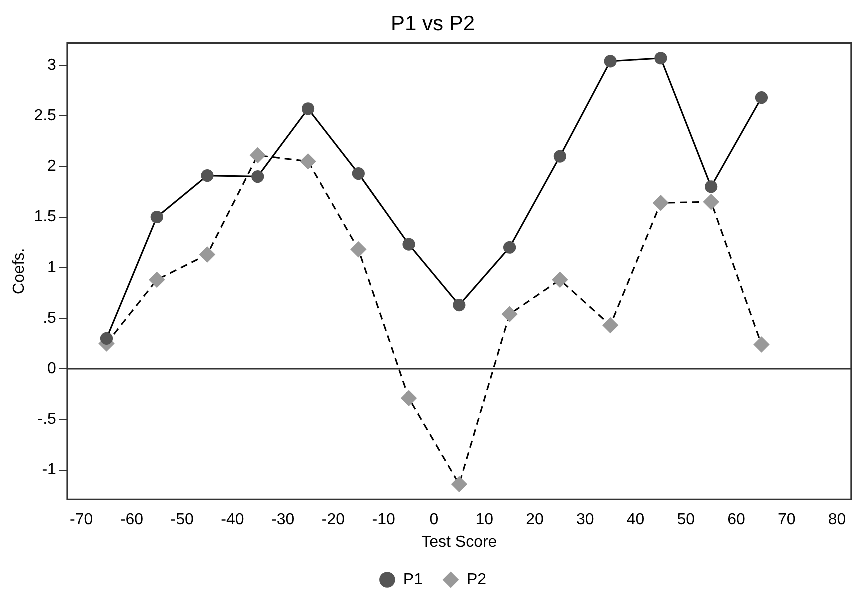  I want to click on y-tick-label: -.5, so click(47, 419).